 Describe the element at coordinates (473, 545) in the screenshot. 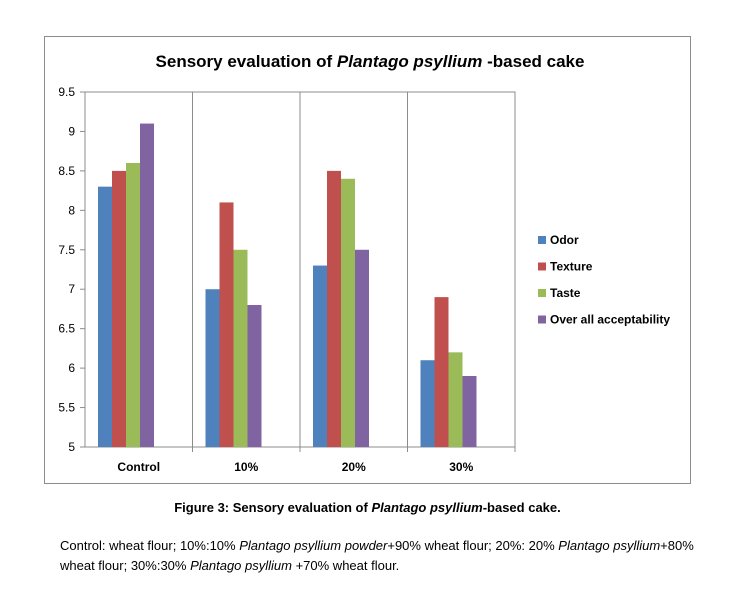

I see `footnote-text-2: +90% wheat flour; 20%: 20%` at that location.